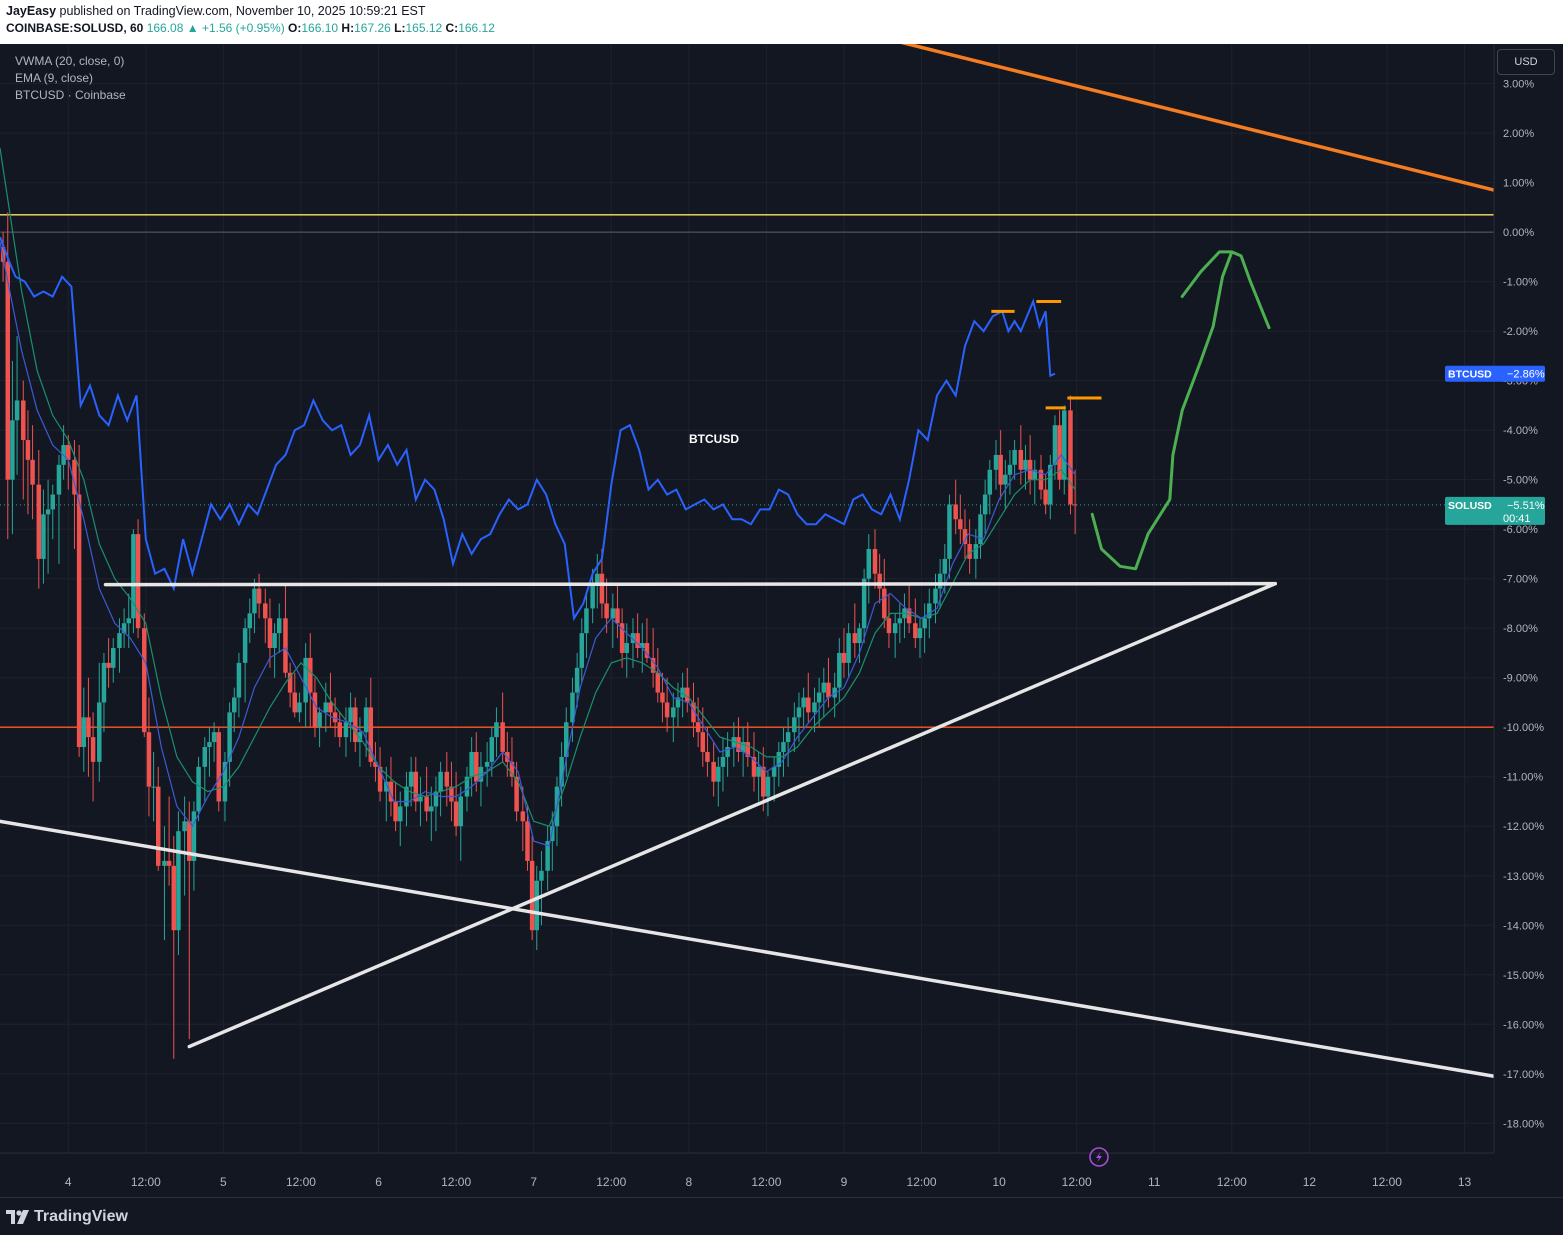 Image resolution: width=1563 pixels, height=1235 pixels. Describe the element at coordinates (235, 28) in the screenshot. I see `price-change: ▲ +1.56 (+0.95%)` at that location.